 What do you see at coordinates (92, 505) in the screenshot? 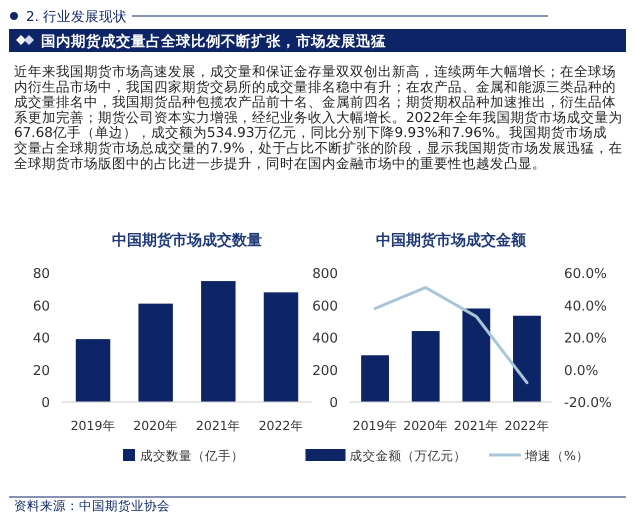
I see `text: 资料来源：中国期货业协会` at bounding box center [92, 505].